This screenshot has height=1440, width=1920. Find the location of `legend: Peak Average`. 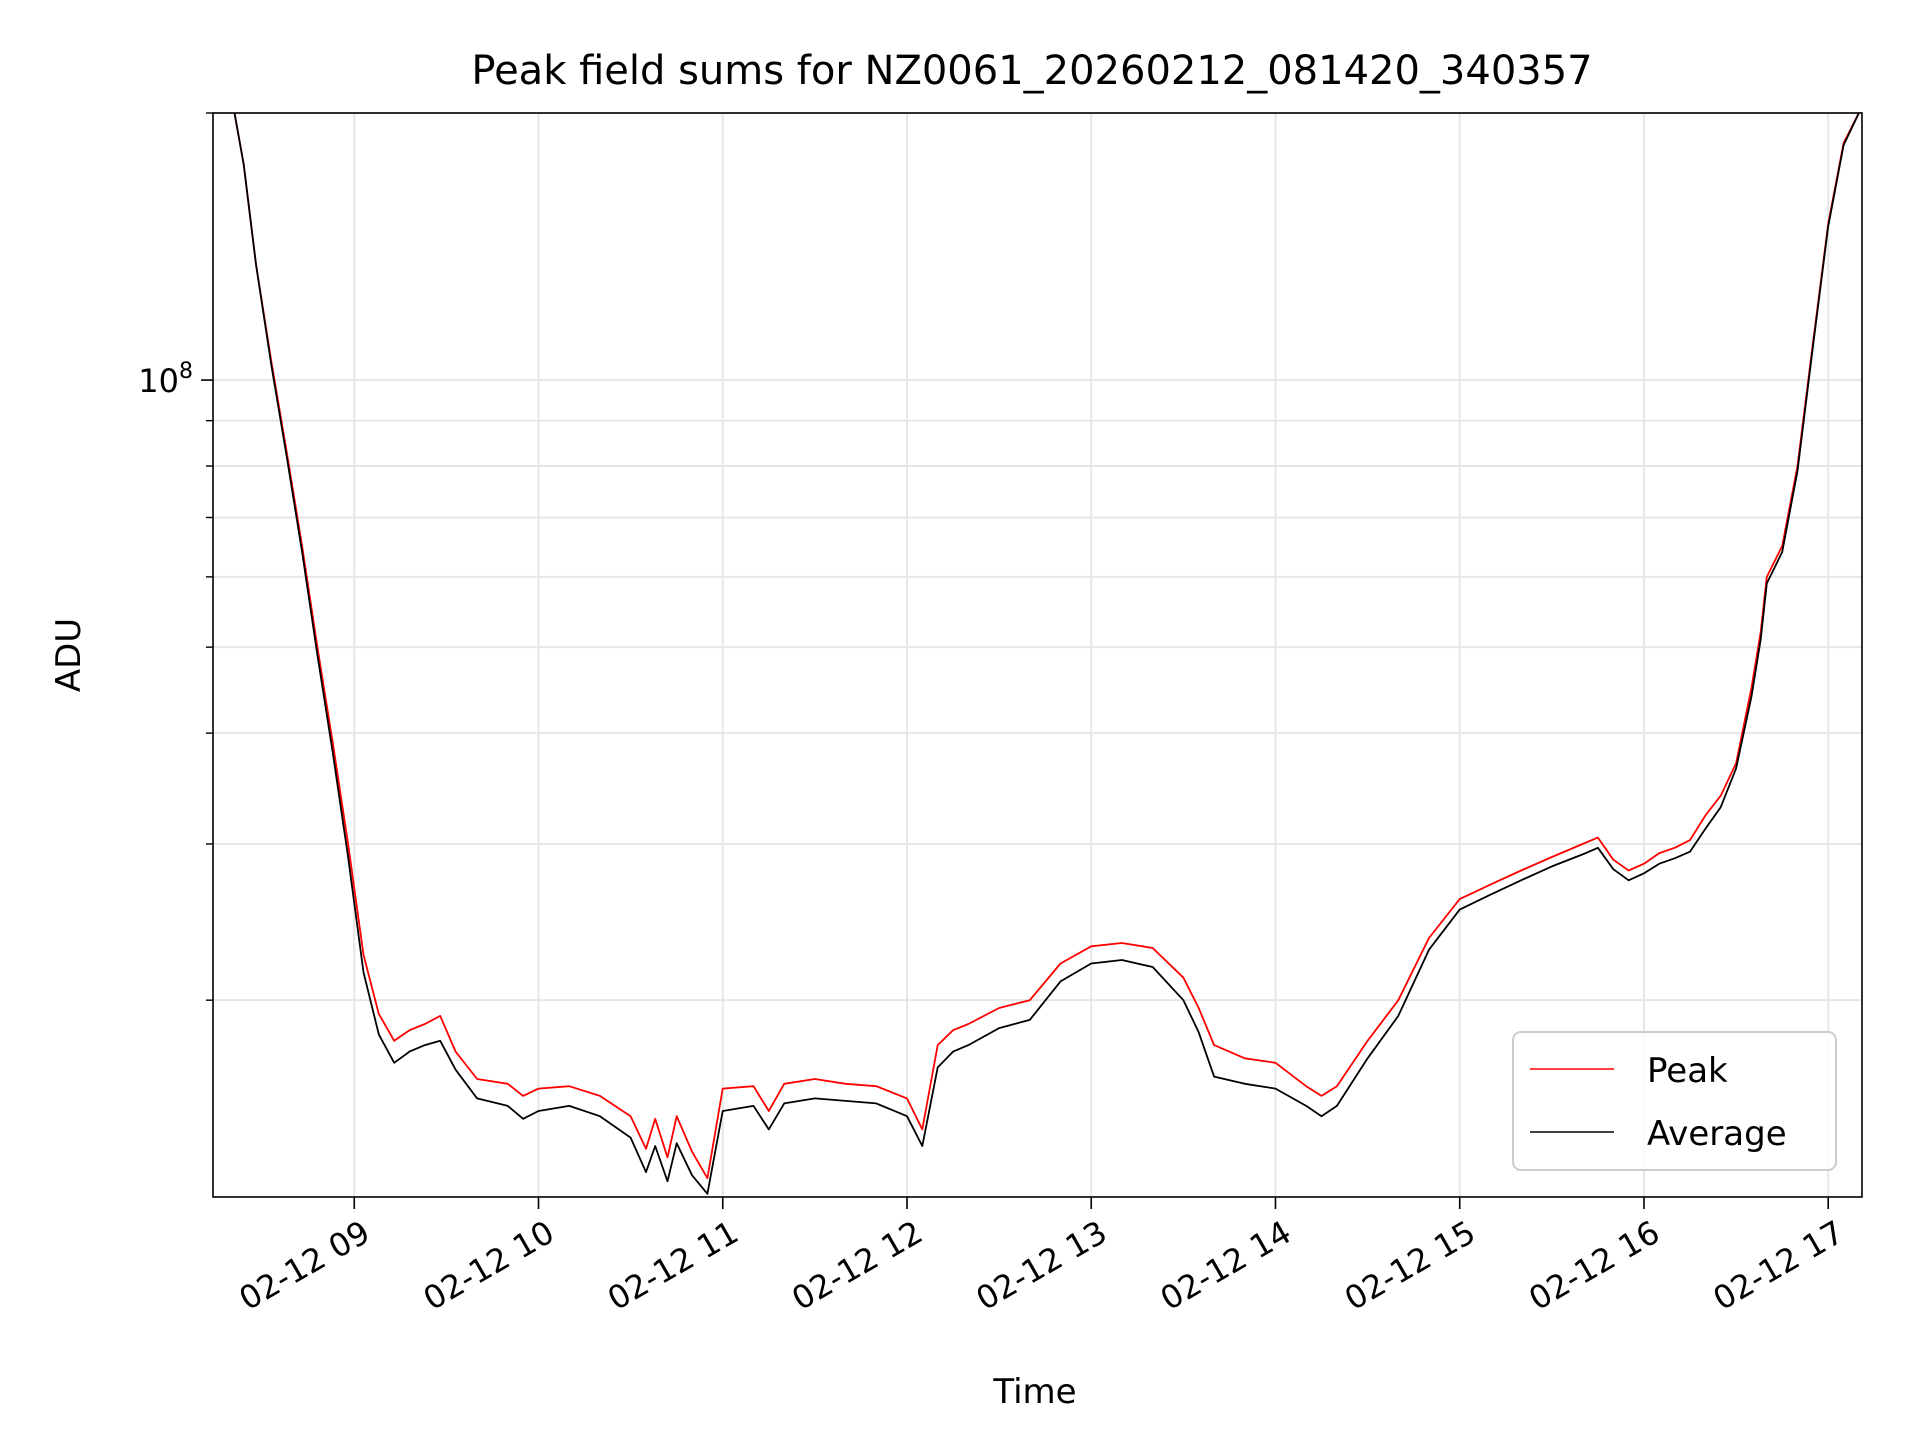

legend: Peak Average is located at coordinates (1674, 1101).